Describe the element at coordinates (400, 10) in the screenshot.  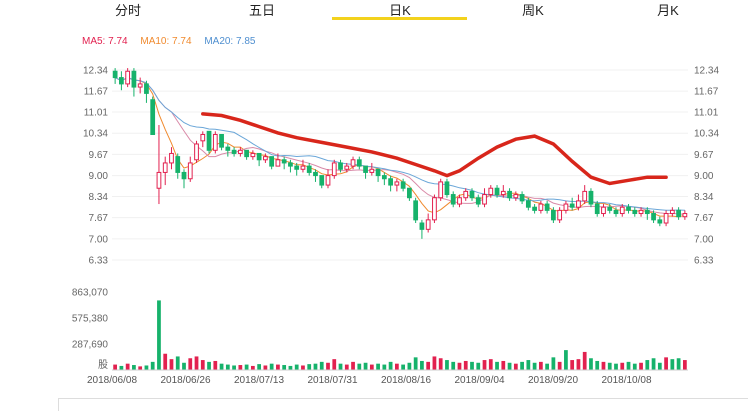
I see `tab-daily-k: 日K` at that location.